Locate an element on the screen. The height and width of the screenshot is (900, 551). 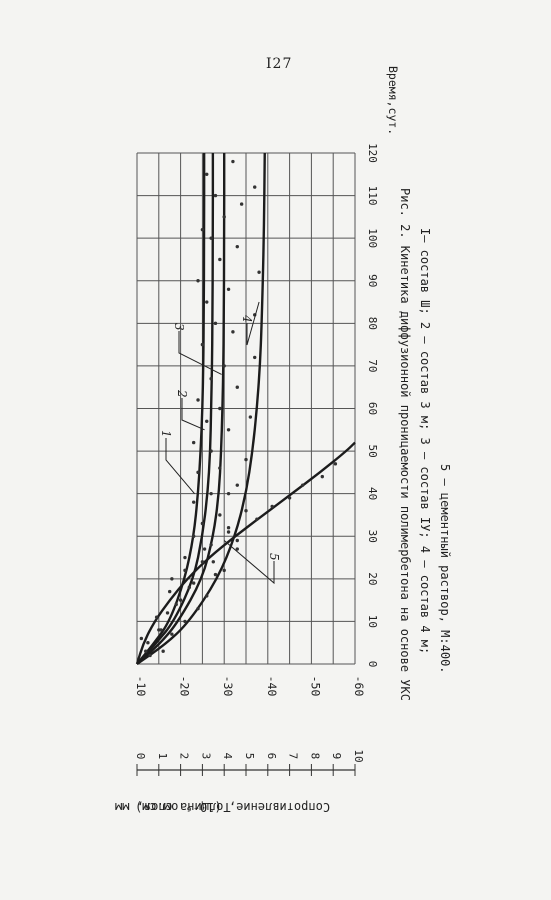
x-tick-label: 110 is located at coordinates (372, 196).